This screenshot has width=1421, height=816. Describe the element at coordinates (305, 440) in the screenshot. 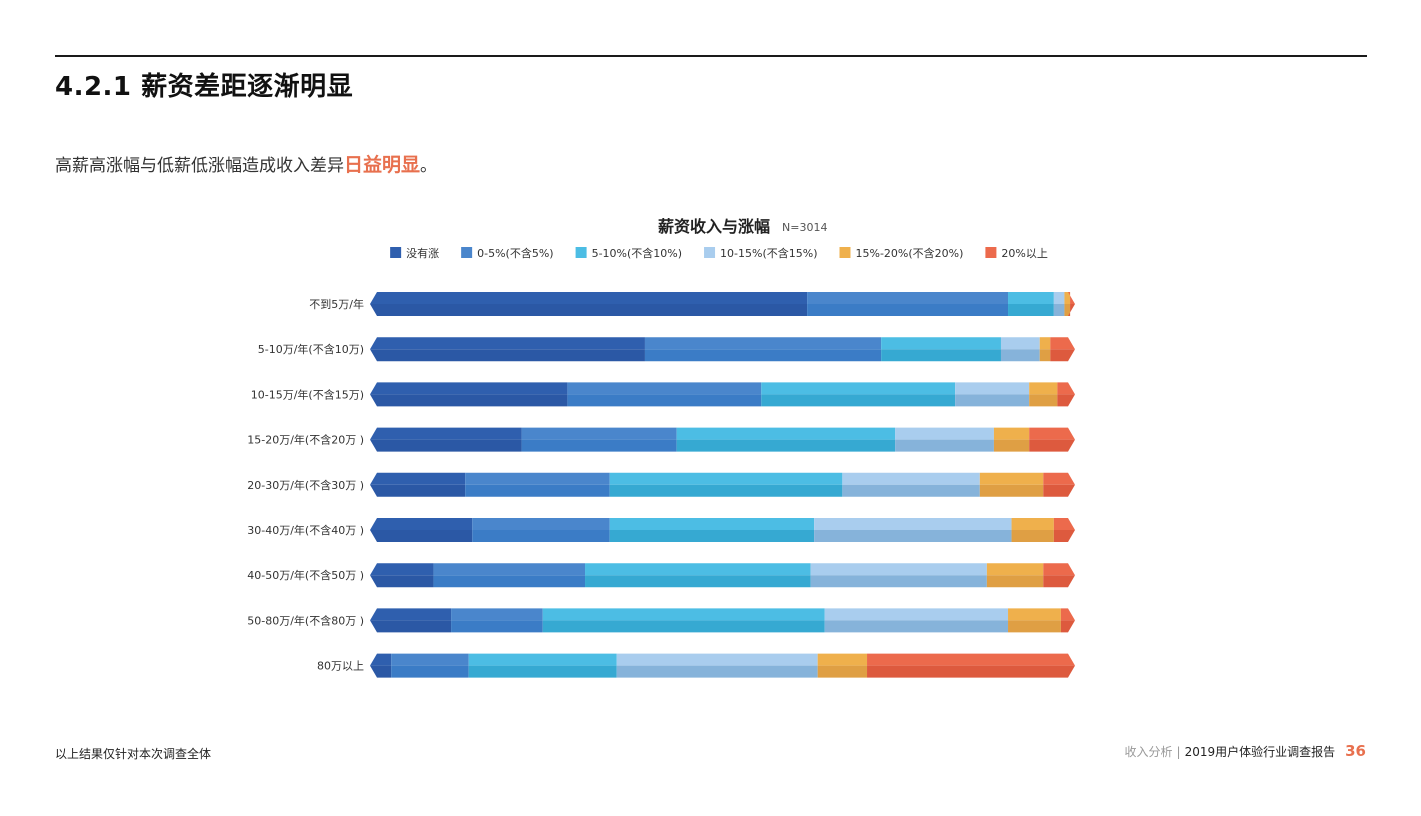

I see `category-label: 15-20万/年(不含20万 )` at that location.